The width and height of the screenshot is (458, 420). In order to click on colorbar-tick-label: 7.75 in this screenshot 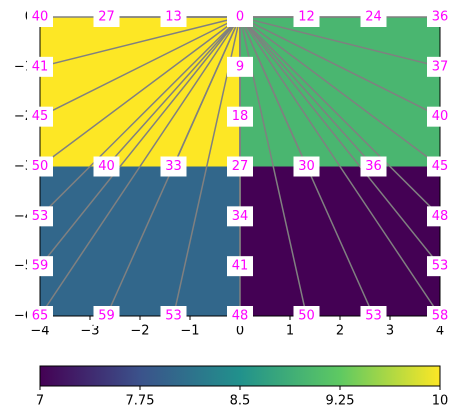, I will do `click(140, 401)`.